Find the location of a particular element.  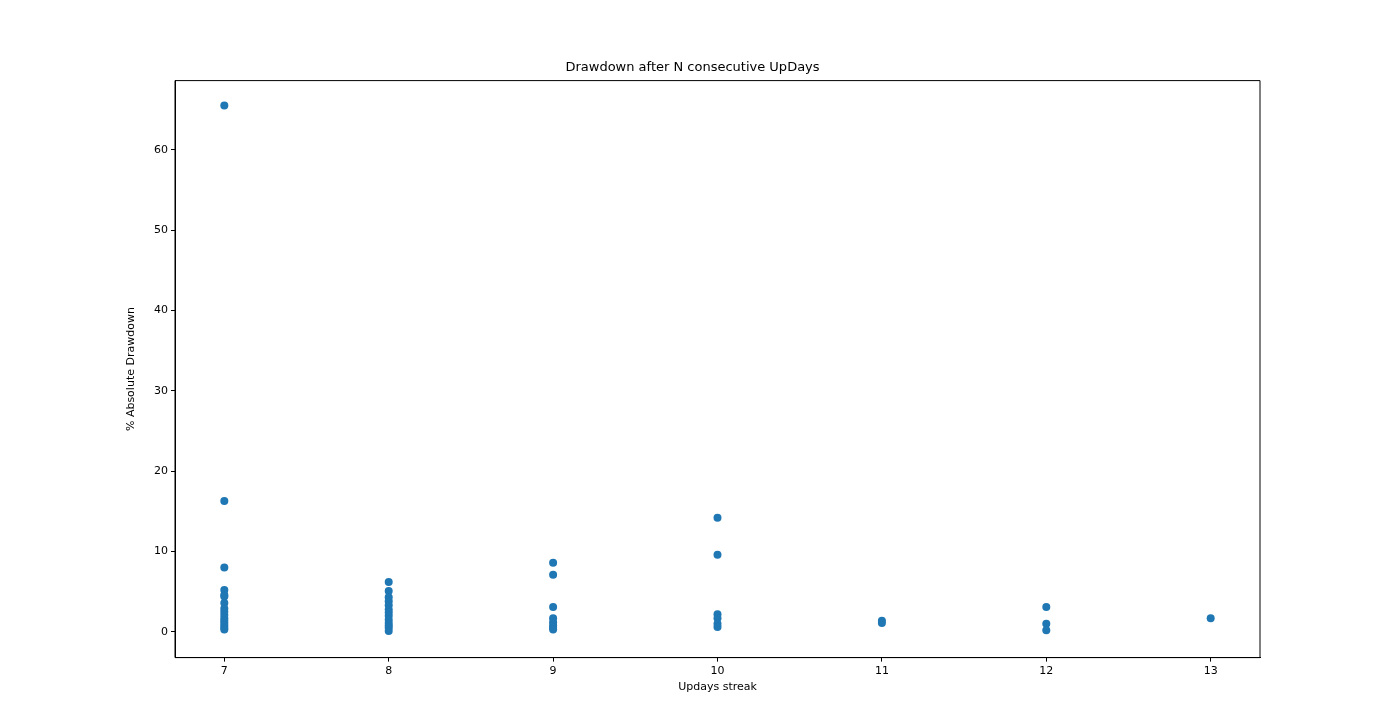

x-tick-label: 12 is located at coordinates (1046, 671).